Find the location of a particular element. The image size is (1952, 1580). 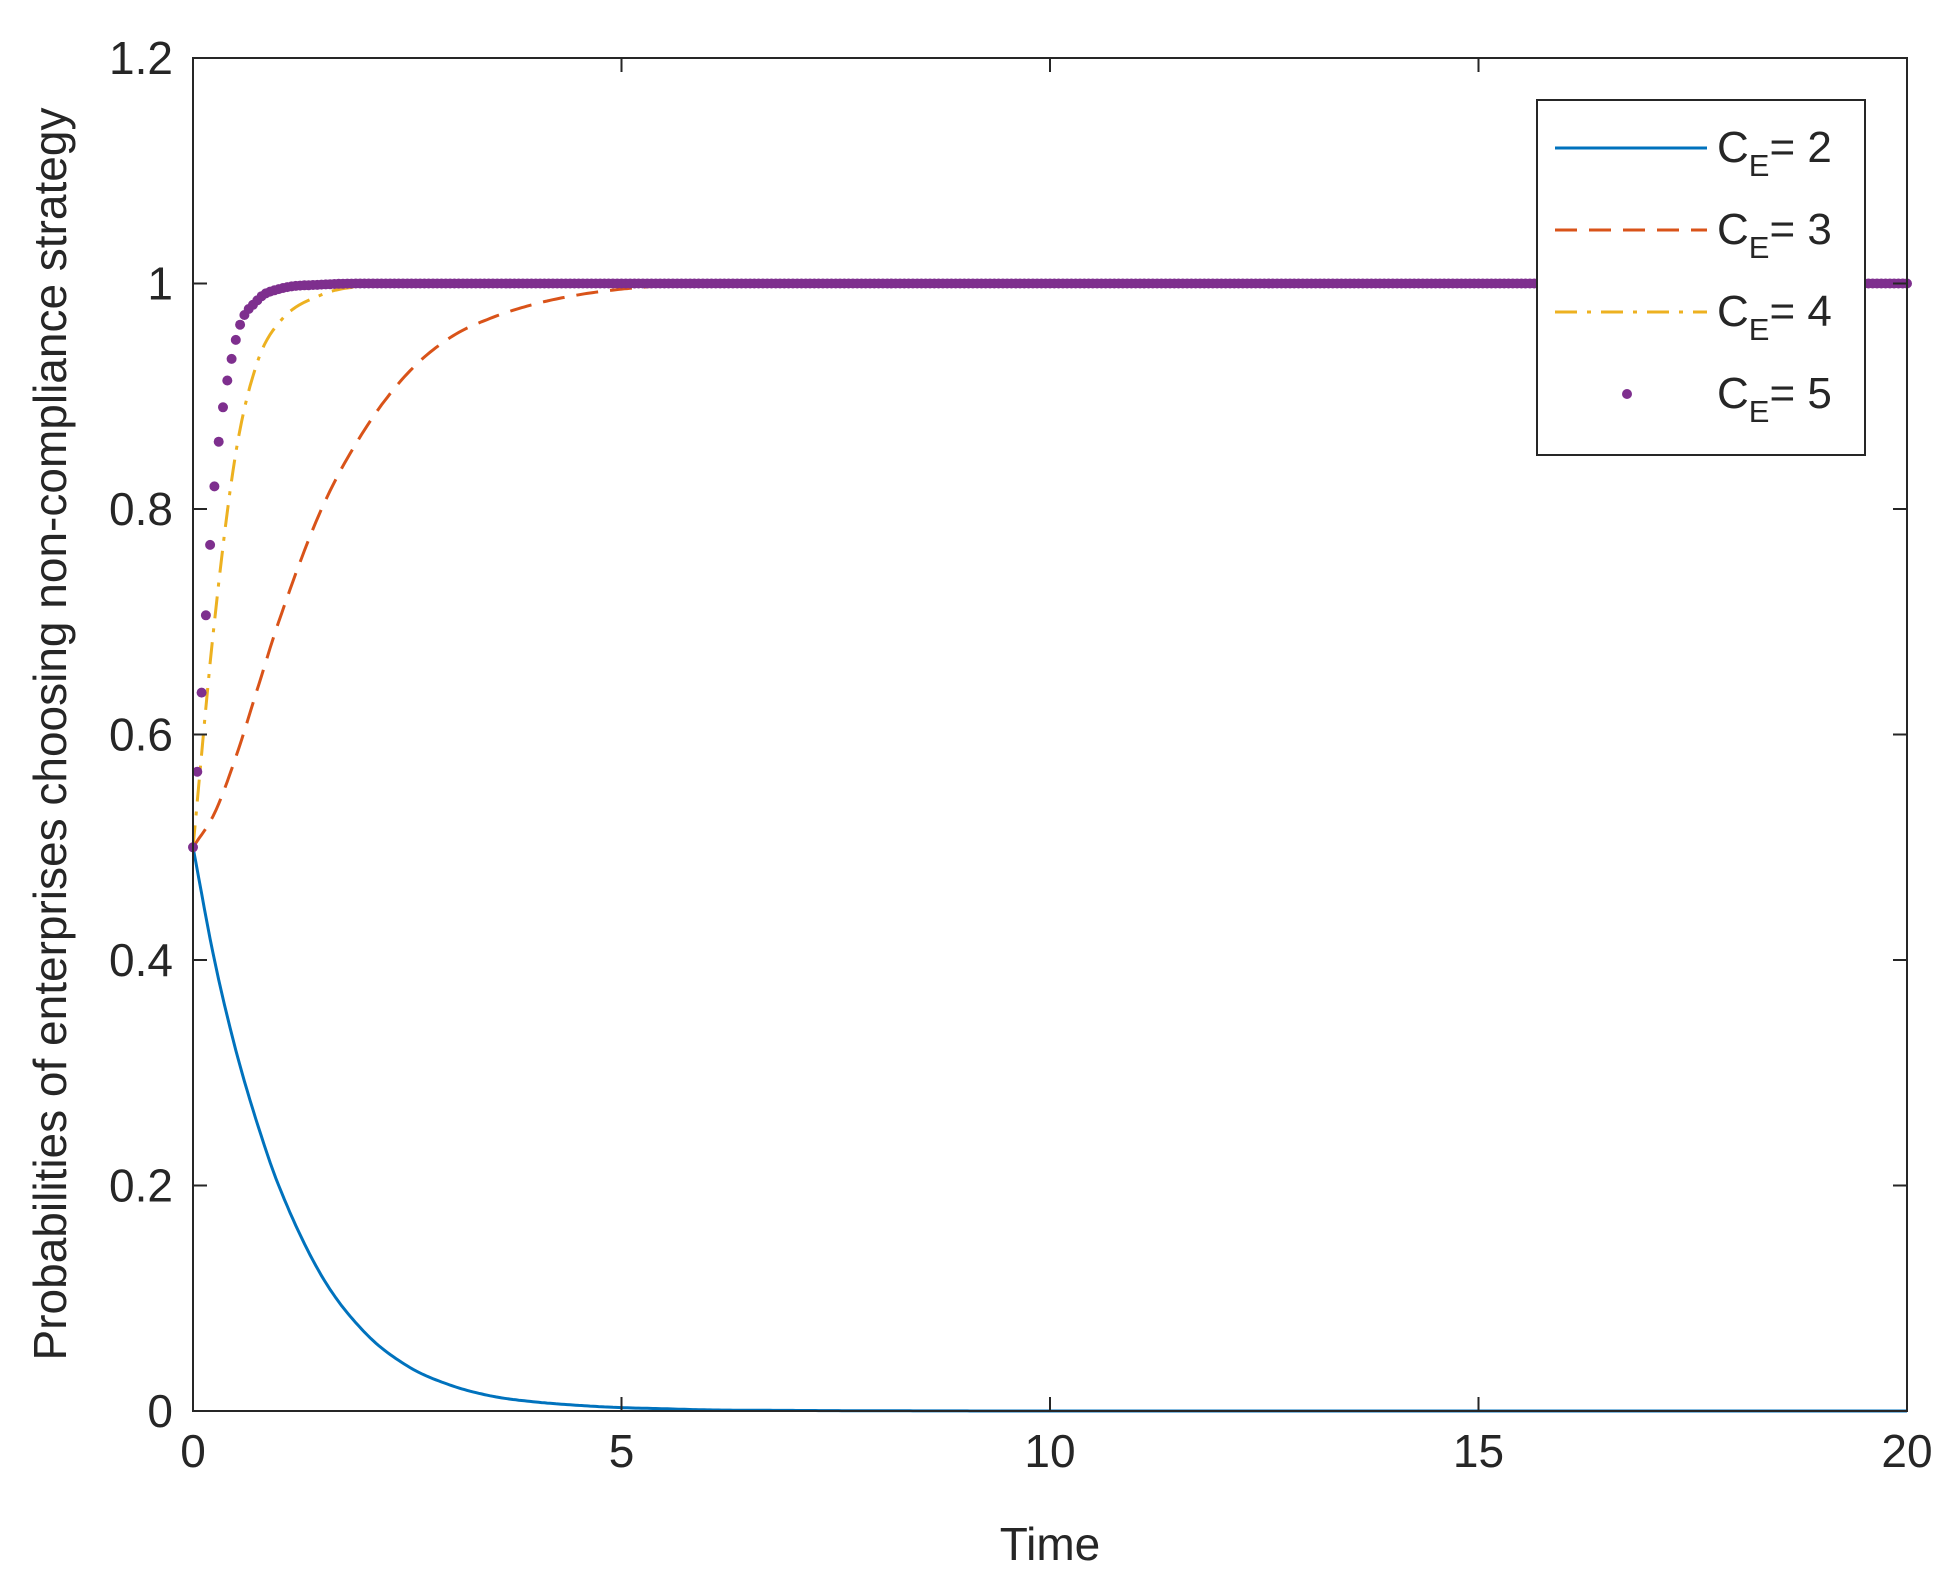

legend-item-1: CE= 2 is located at coordinates (1693, 153).